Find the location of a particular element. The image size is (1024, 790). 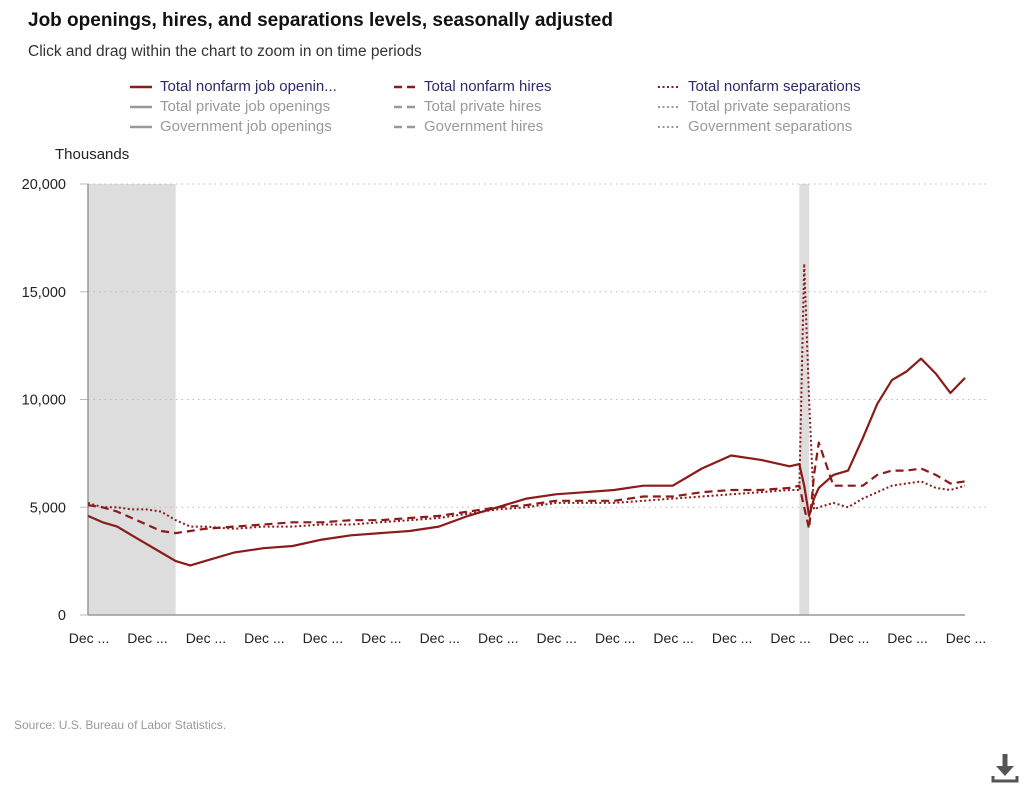

legend-item: Total nonfarm separations is located at coordinates (759, 86).